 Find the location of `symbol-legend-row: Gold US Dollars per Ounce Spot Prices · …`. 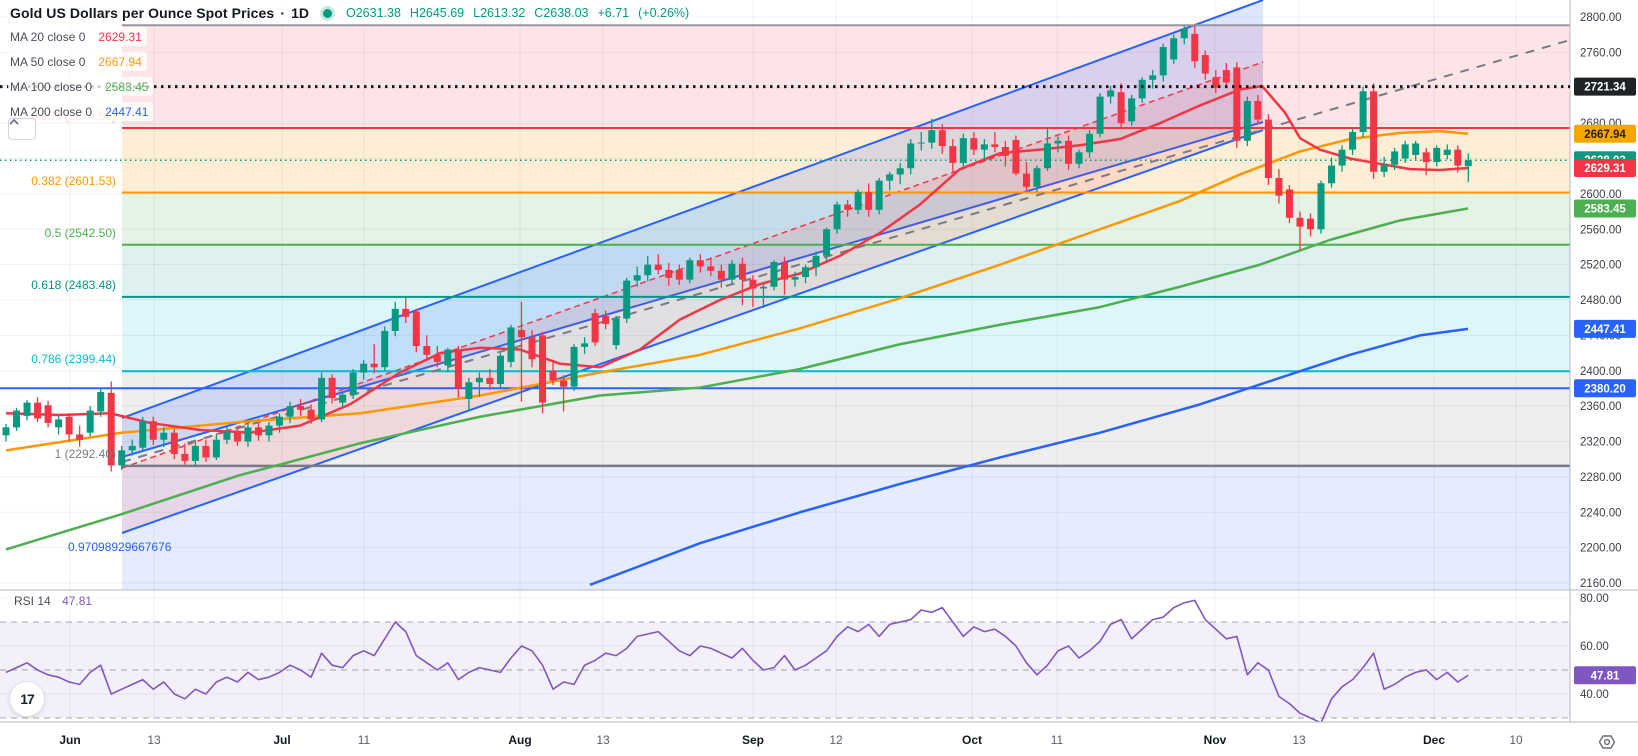

symbol-legend-row: Gold US Dollars per Ounce Spot Prices · … is located at coordinates (351, 13).